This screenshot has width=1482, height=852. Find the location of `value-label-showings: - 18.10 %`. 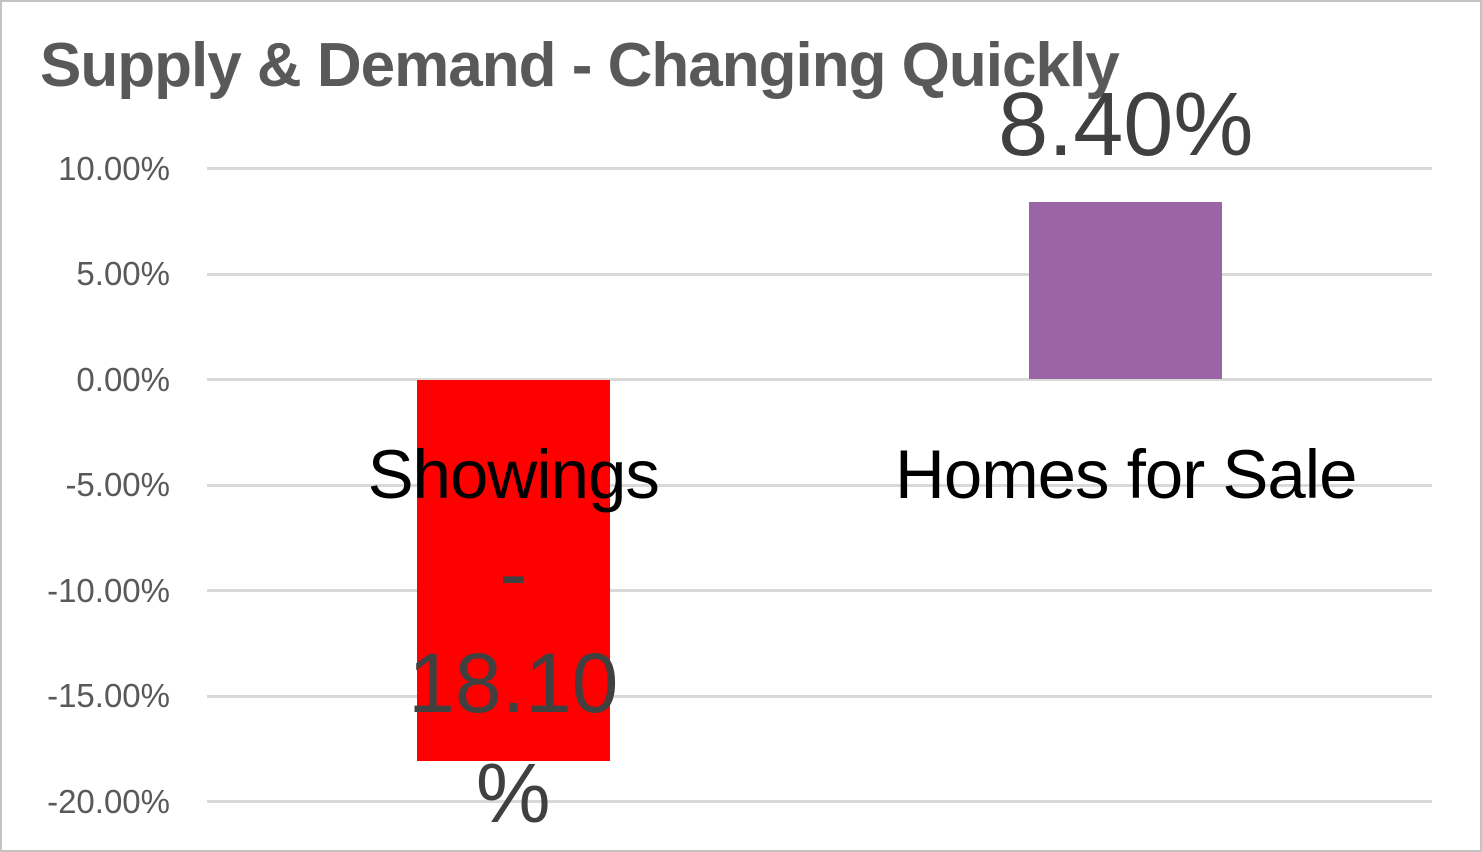

value-label-showings: - 18.10 % is located at coordinates (513, 683).